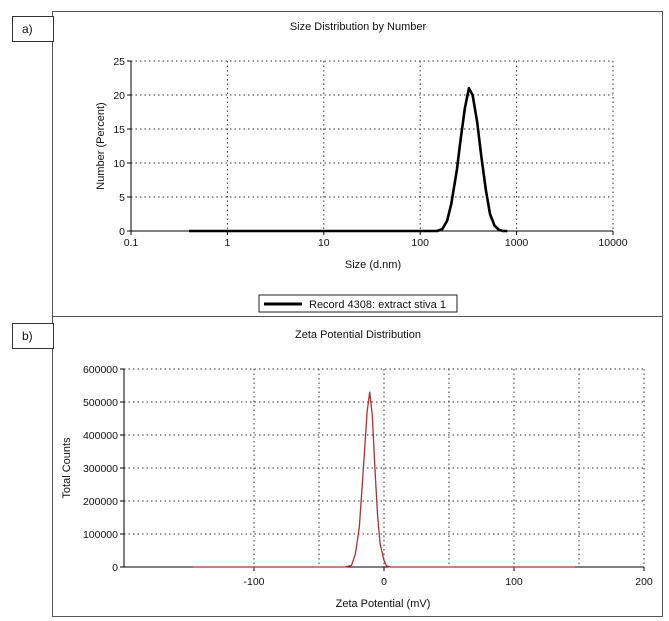  What do you see at coordinates (514, 582) in the screenshot?
I see `chart-b-x-tick-label: 100` at bounding box center [514, 582].